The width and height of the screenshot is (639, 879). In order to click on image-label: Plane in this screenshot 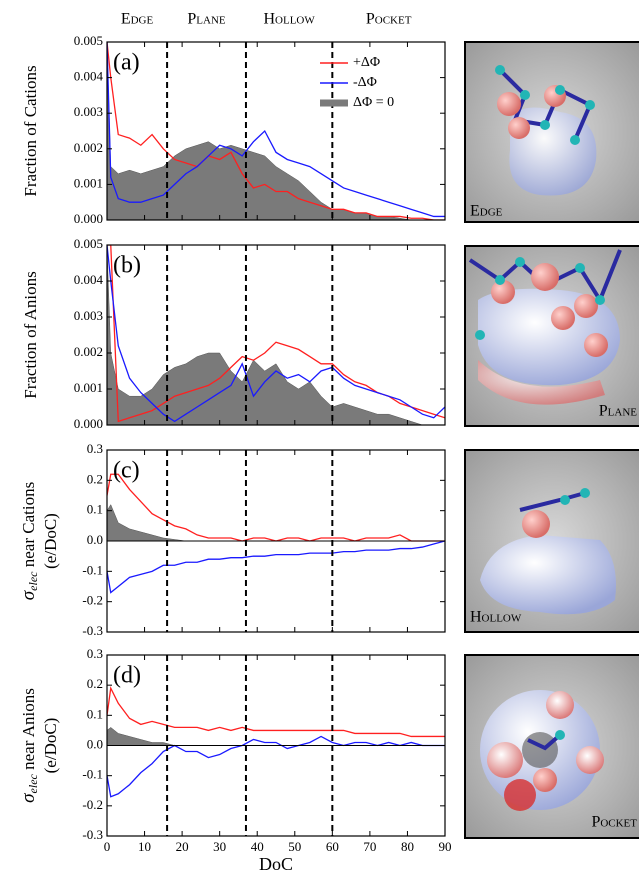, I will do `click(618, 411)`.